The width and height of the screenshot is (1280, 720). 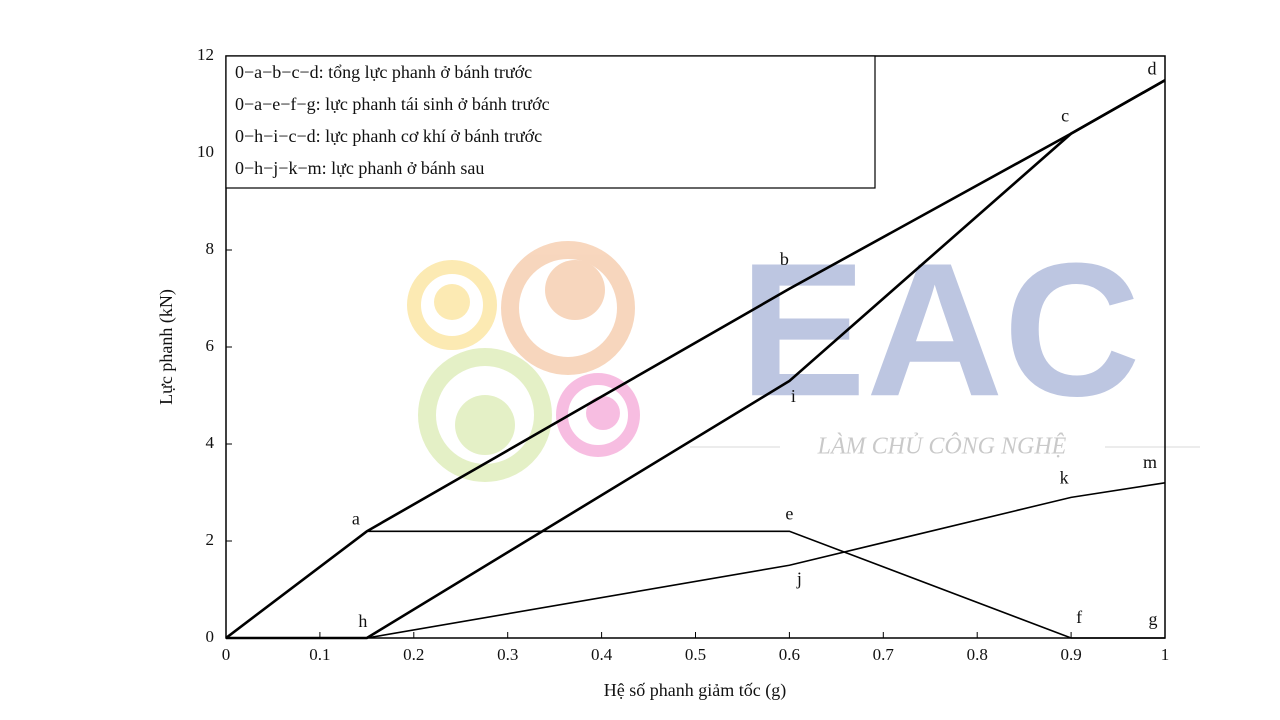 What do you see at coordinates (793, 396) in the screenshot?
I see `point-label: i` at bounding box center [793, 396].